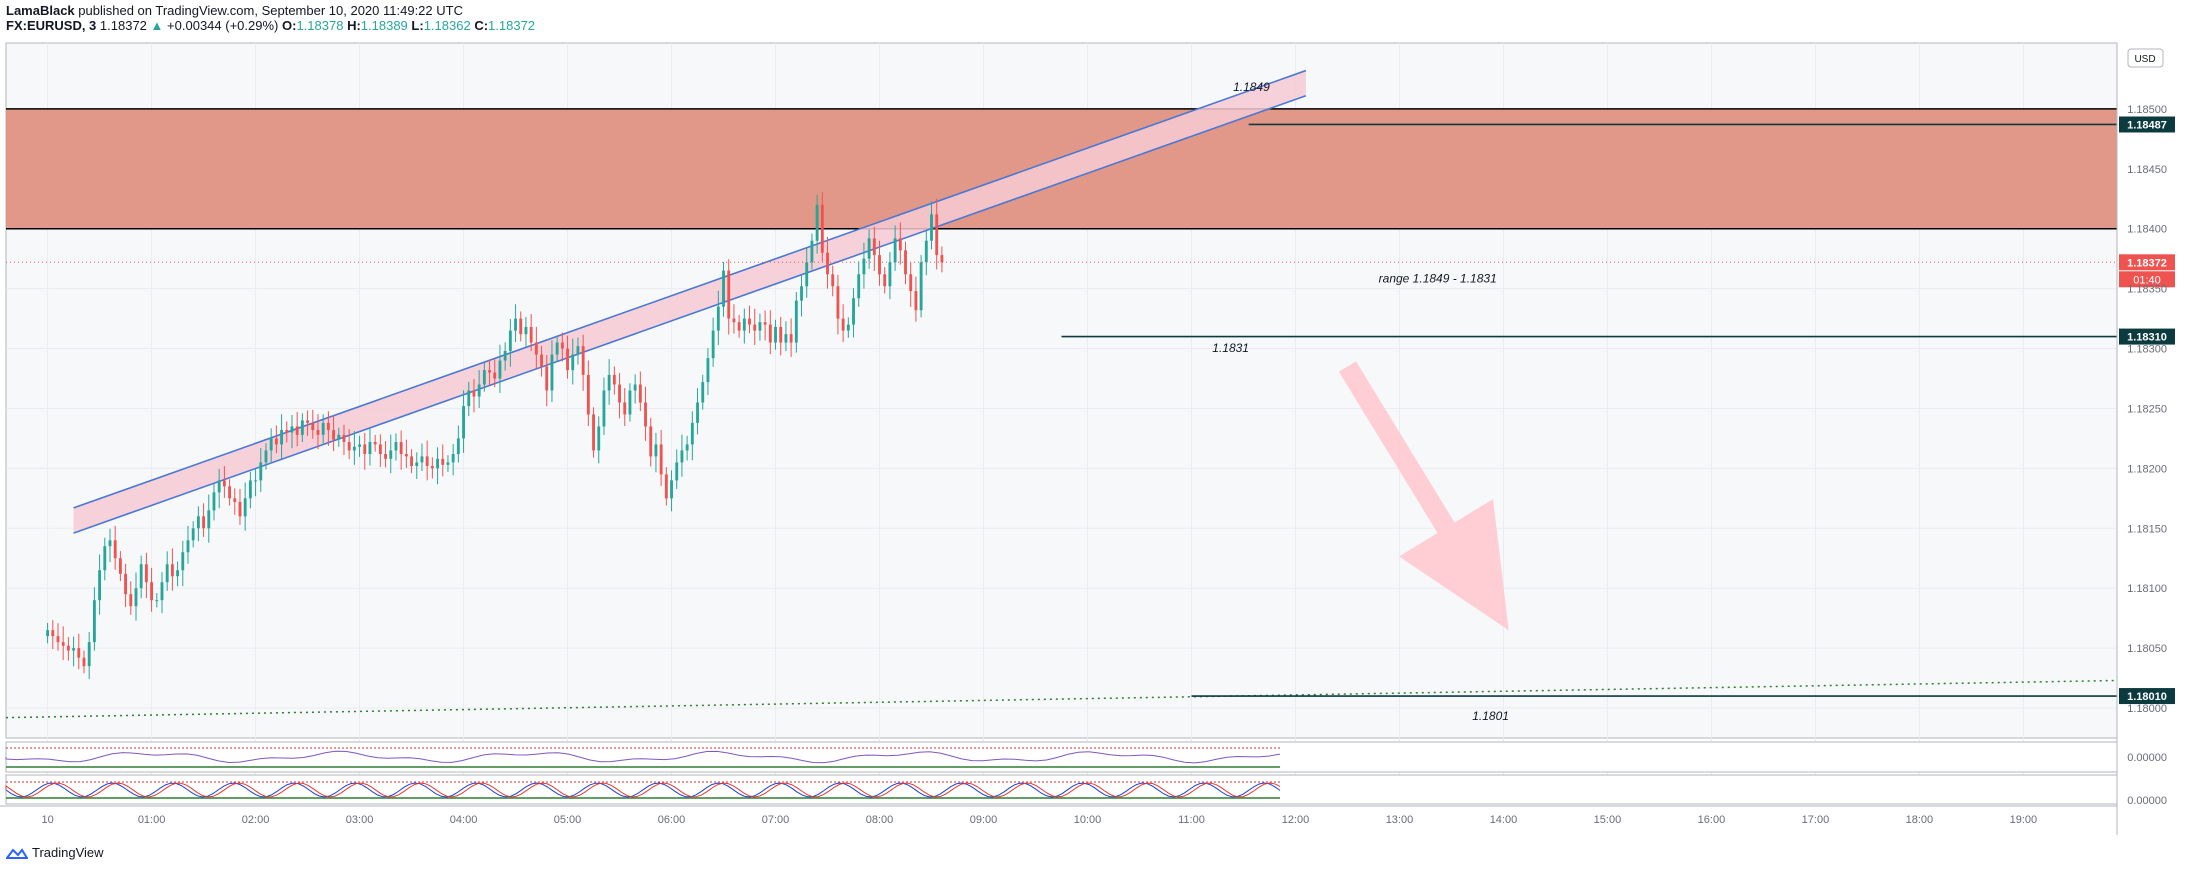 Image resolution: width=2185 pixels, height=870 pixels. What do you see at coordinates (880, 820) in the screenshot?
I see `x-tick-label: 08:00` at bounding box center [880, 820].